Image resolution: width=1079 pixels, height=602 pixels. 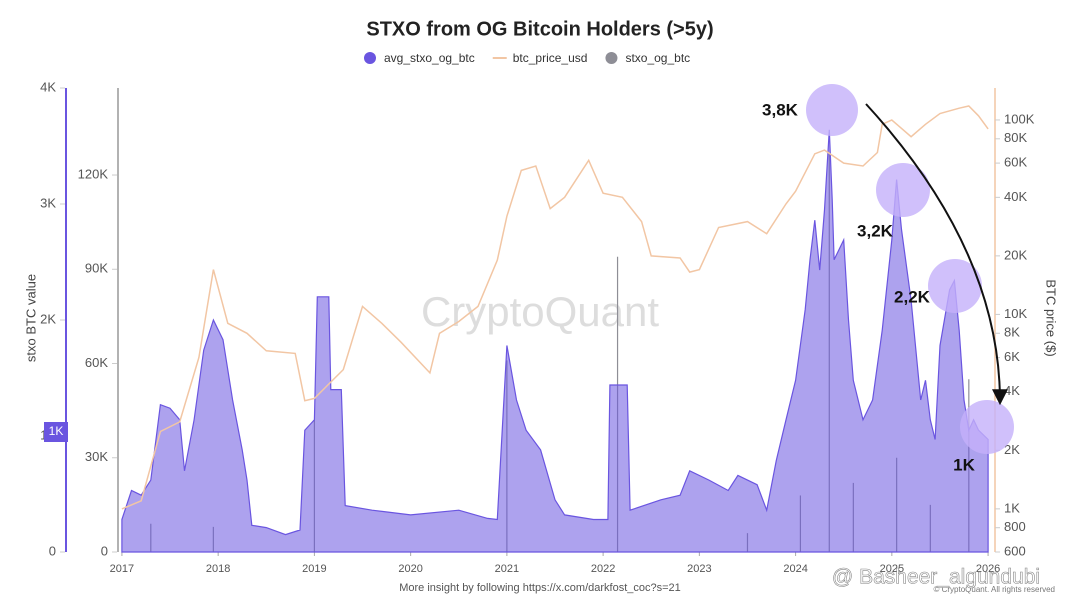 What do you see at coordinates (875, 230) in the screenshot?
I see `annotation: 3,2K` at bounding box center [875, 230].